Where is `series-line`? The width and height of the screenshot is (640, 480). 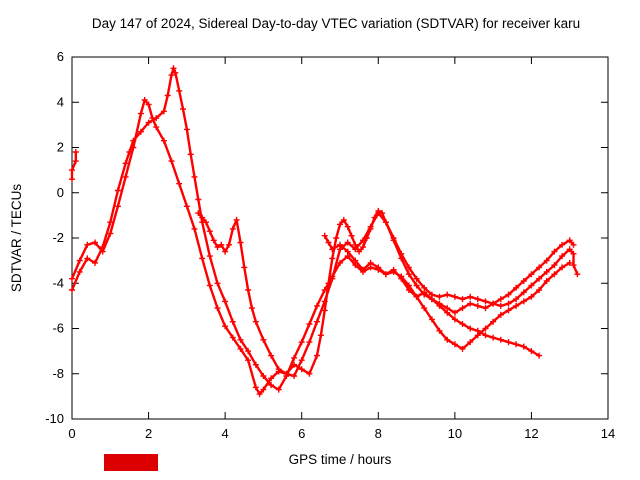
series-line is located at coordinates (74, 165).